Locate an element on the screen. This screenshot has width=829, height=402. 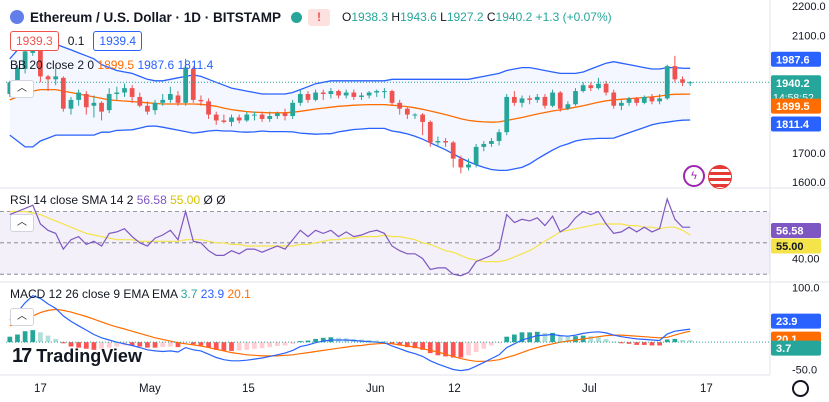
price-tick-label: 2100.0 is located at coordinates (809, 36).